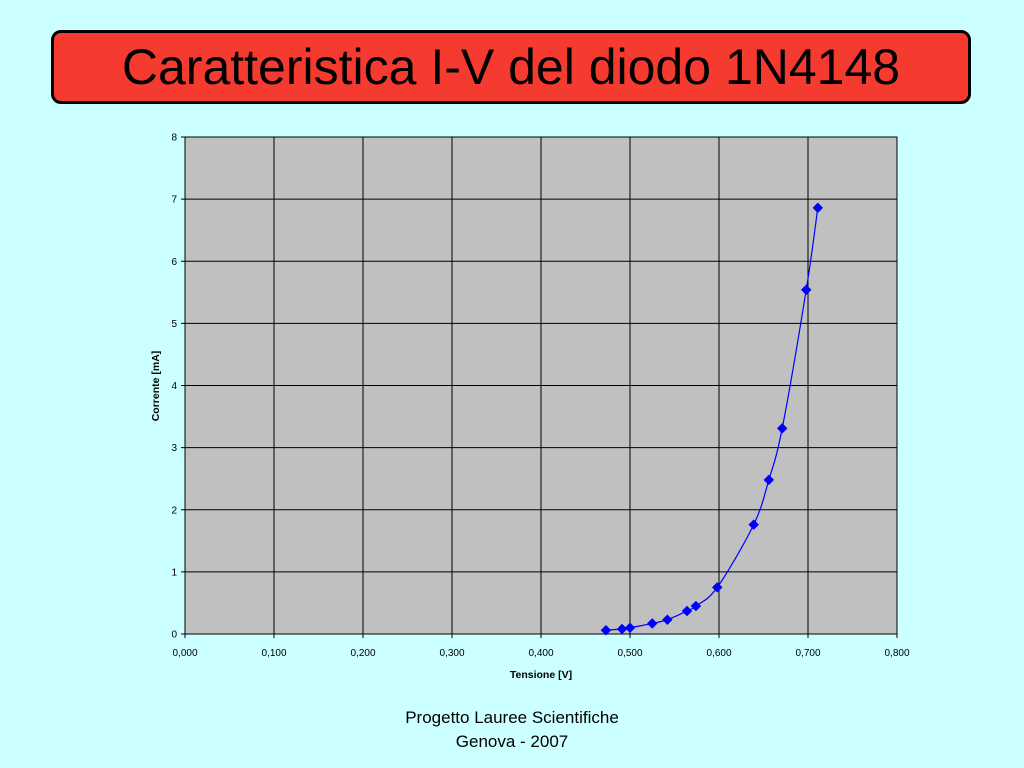 Image resolution: width=1024 pixels, height=768 pixels. I want to click on slide-title-box: Caratteristica I-V del diodo 1N4148, so click(511, 67).